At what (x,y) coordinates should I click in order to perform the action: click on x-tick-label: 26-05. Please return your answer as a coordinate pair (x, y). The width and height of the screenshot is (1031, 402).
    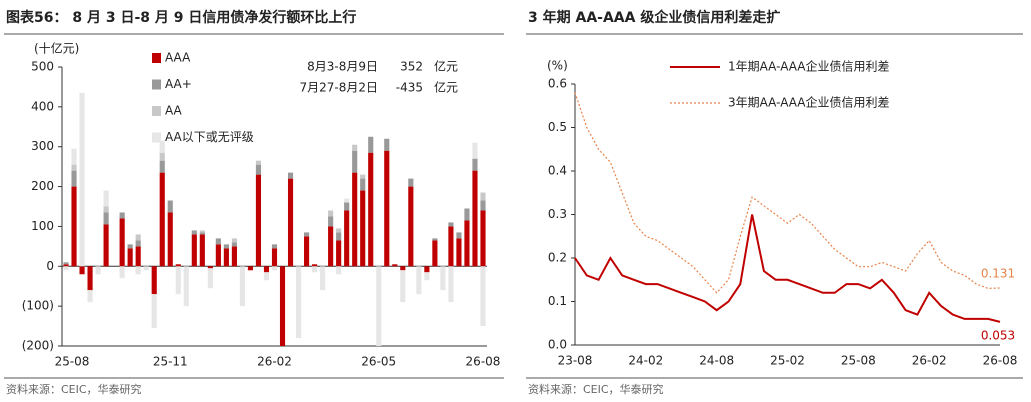
    Looking at the image, I should click on (378, 362).